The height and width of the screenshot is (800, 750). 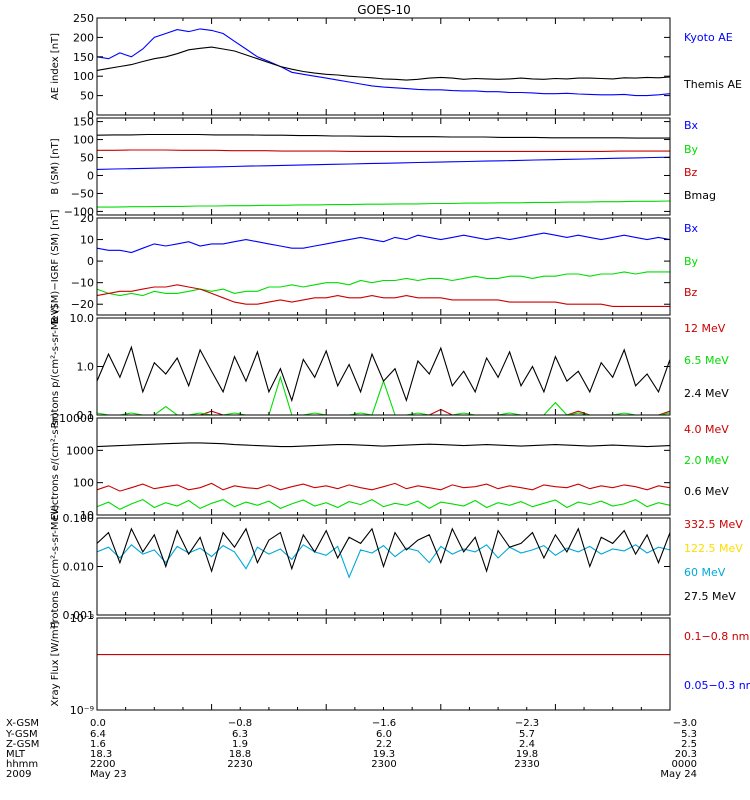 What do you see at coordinates (383, 764) in the screenshot?
I see `x-axis-value: 2300` at bounding box center [383, 764].